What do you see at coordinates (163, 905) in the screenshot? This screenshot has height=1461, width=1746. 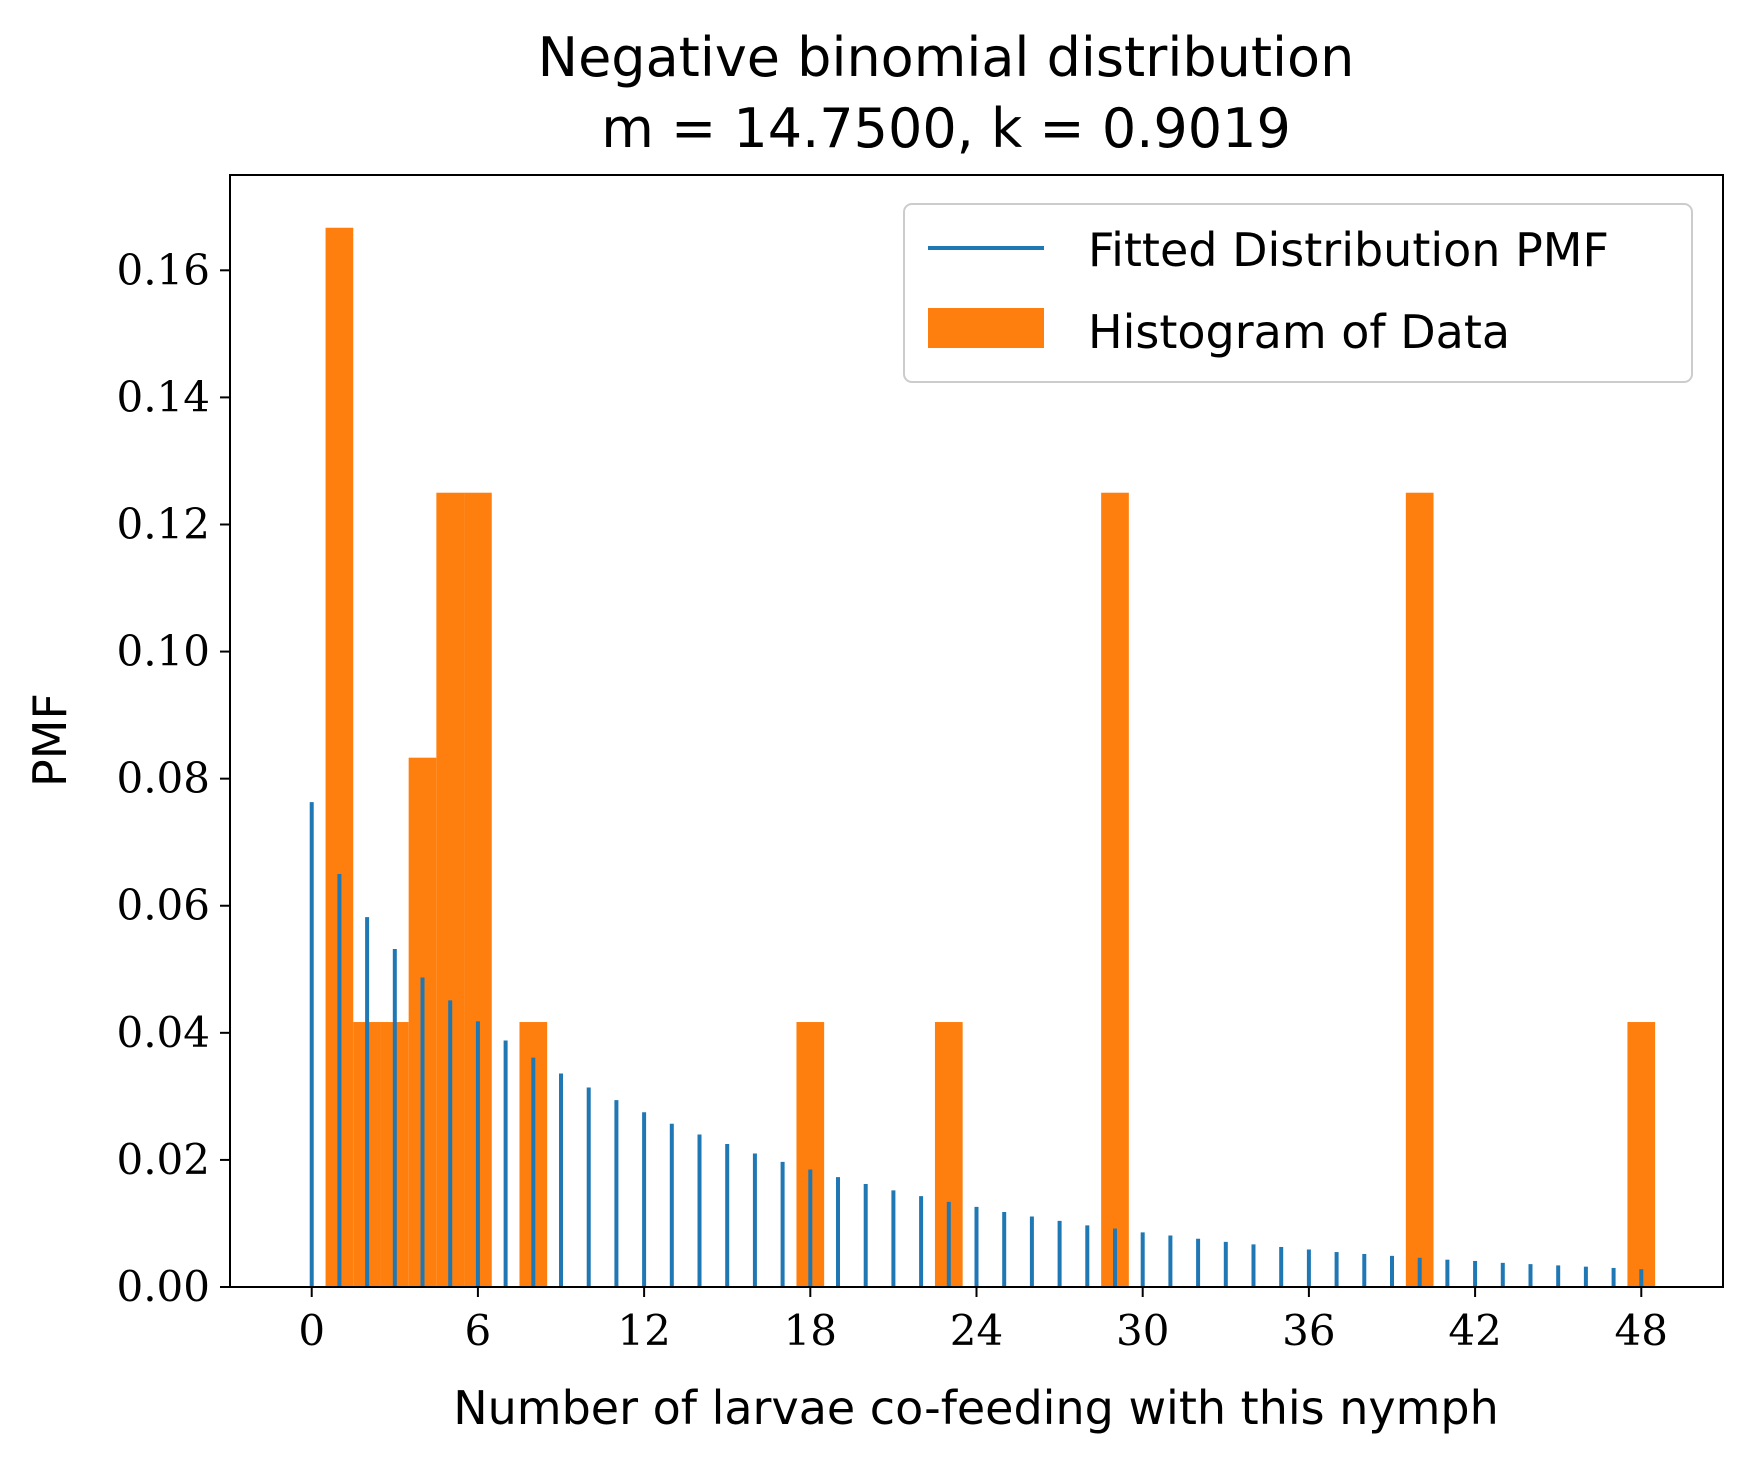 I see `y-tick-label: 0.06` at bounding box center [163, 905].